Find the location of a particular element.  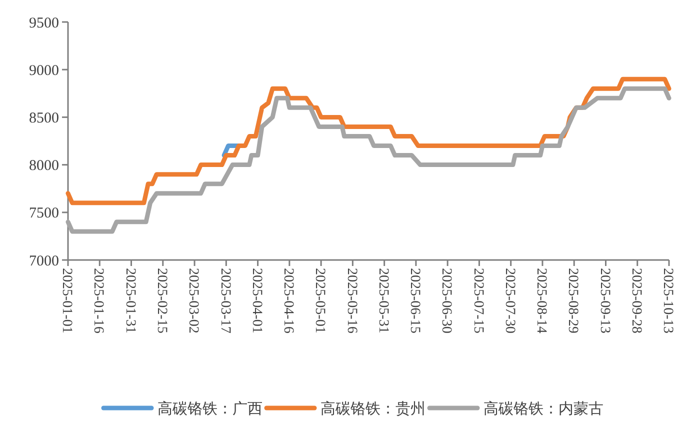

x-tick-label: 2025-05-31 is located at coordinates (382, 301).